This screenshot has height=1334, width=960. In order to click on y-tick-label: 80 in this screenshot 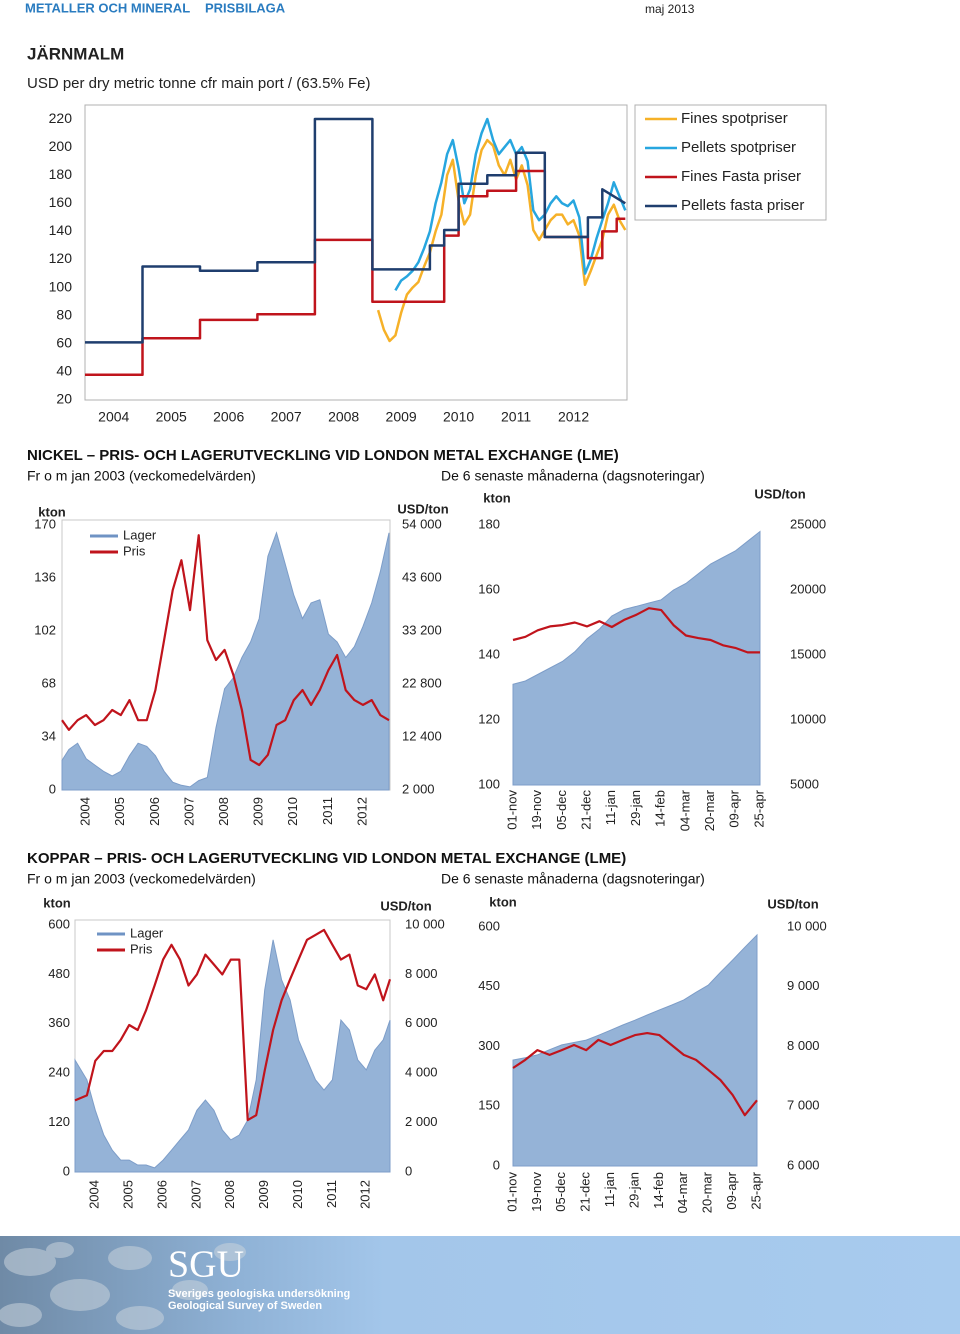, I will do `click(64, 314)`.